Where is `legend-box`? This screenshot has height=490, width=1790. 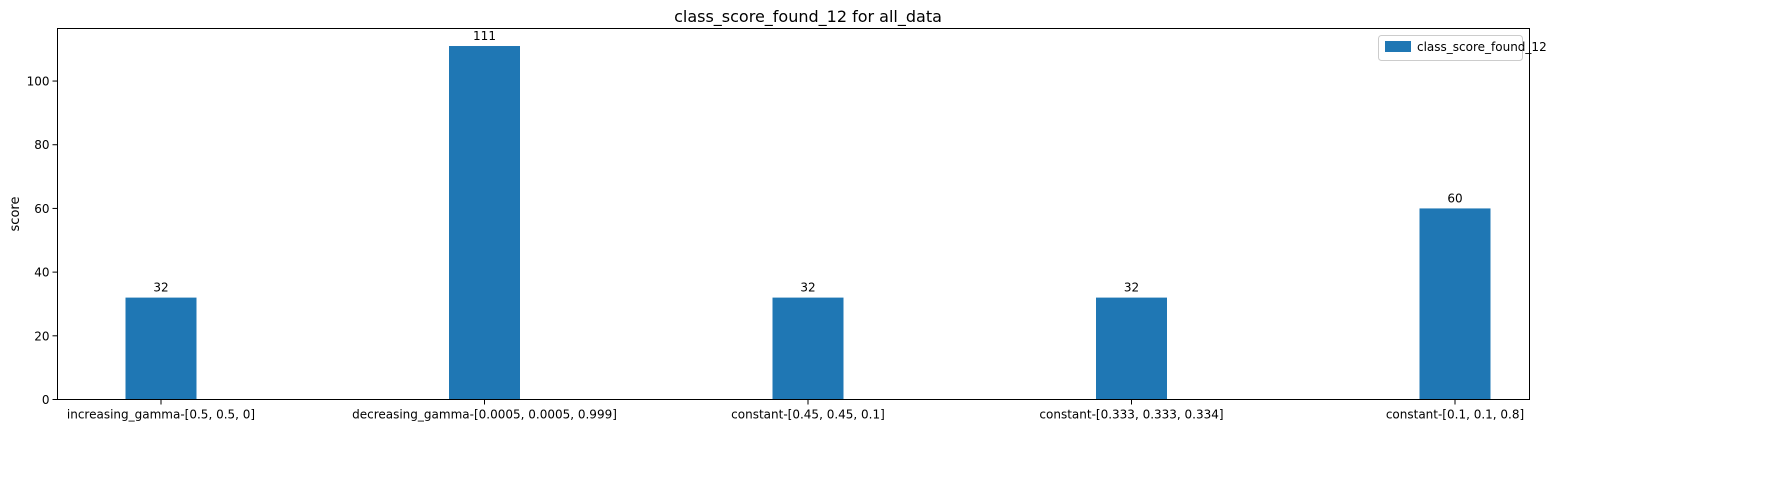
legend-box is located at coordinates (1450, 48).